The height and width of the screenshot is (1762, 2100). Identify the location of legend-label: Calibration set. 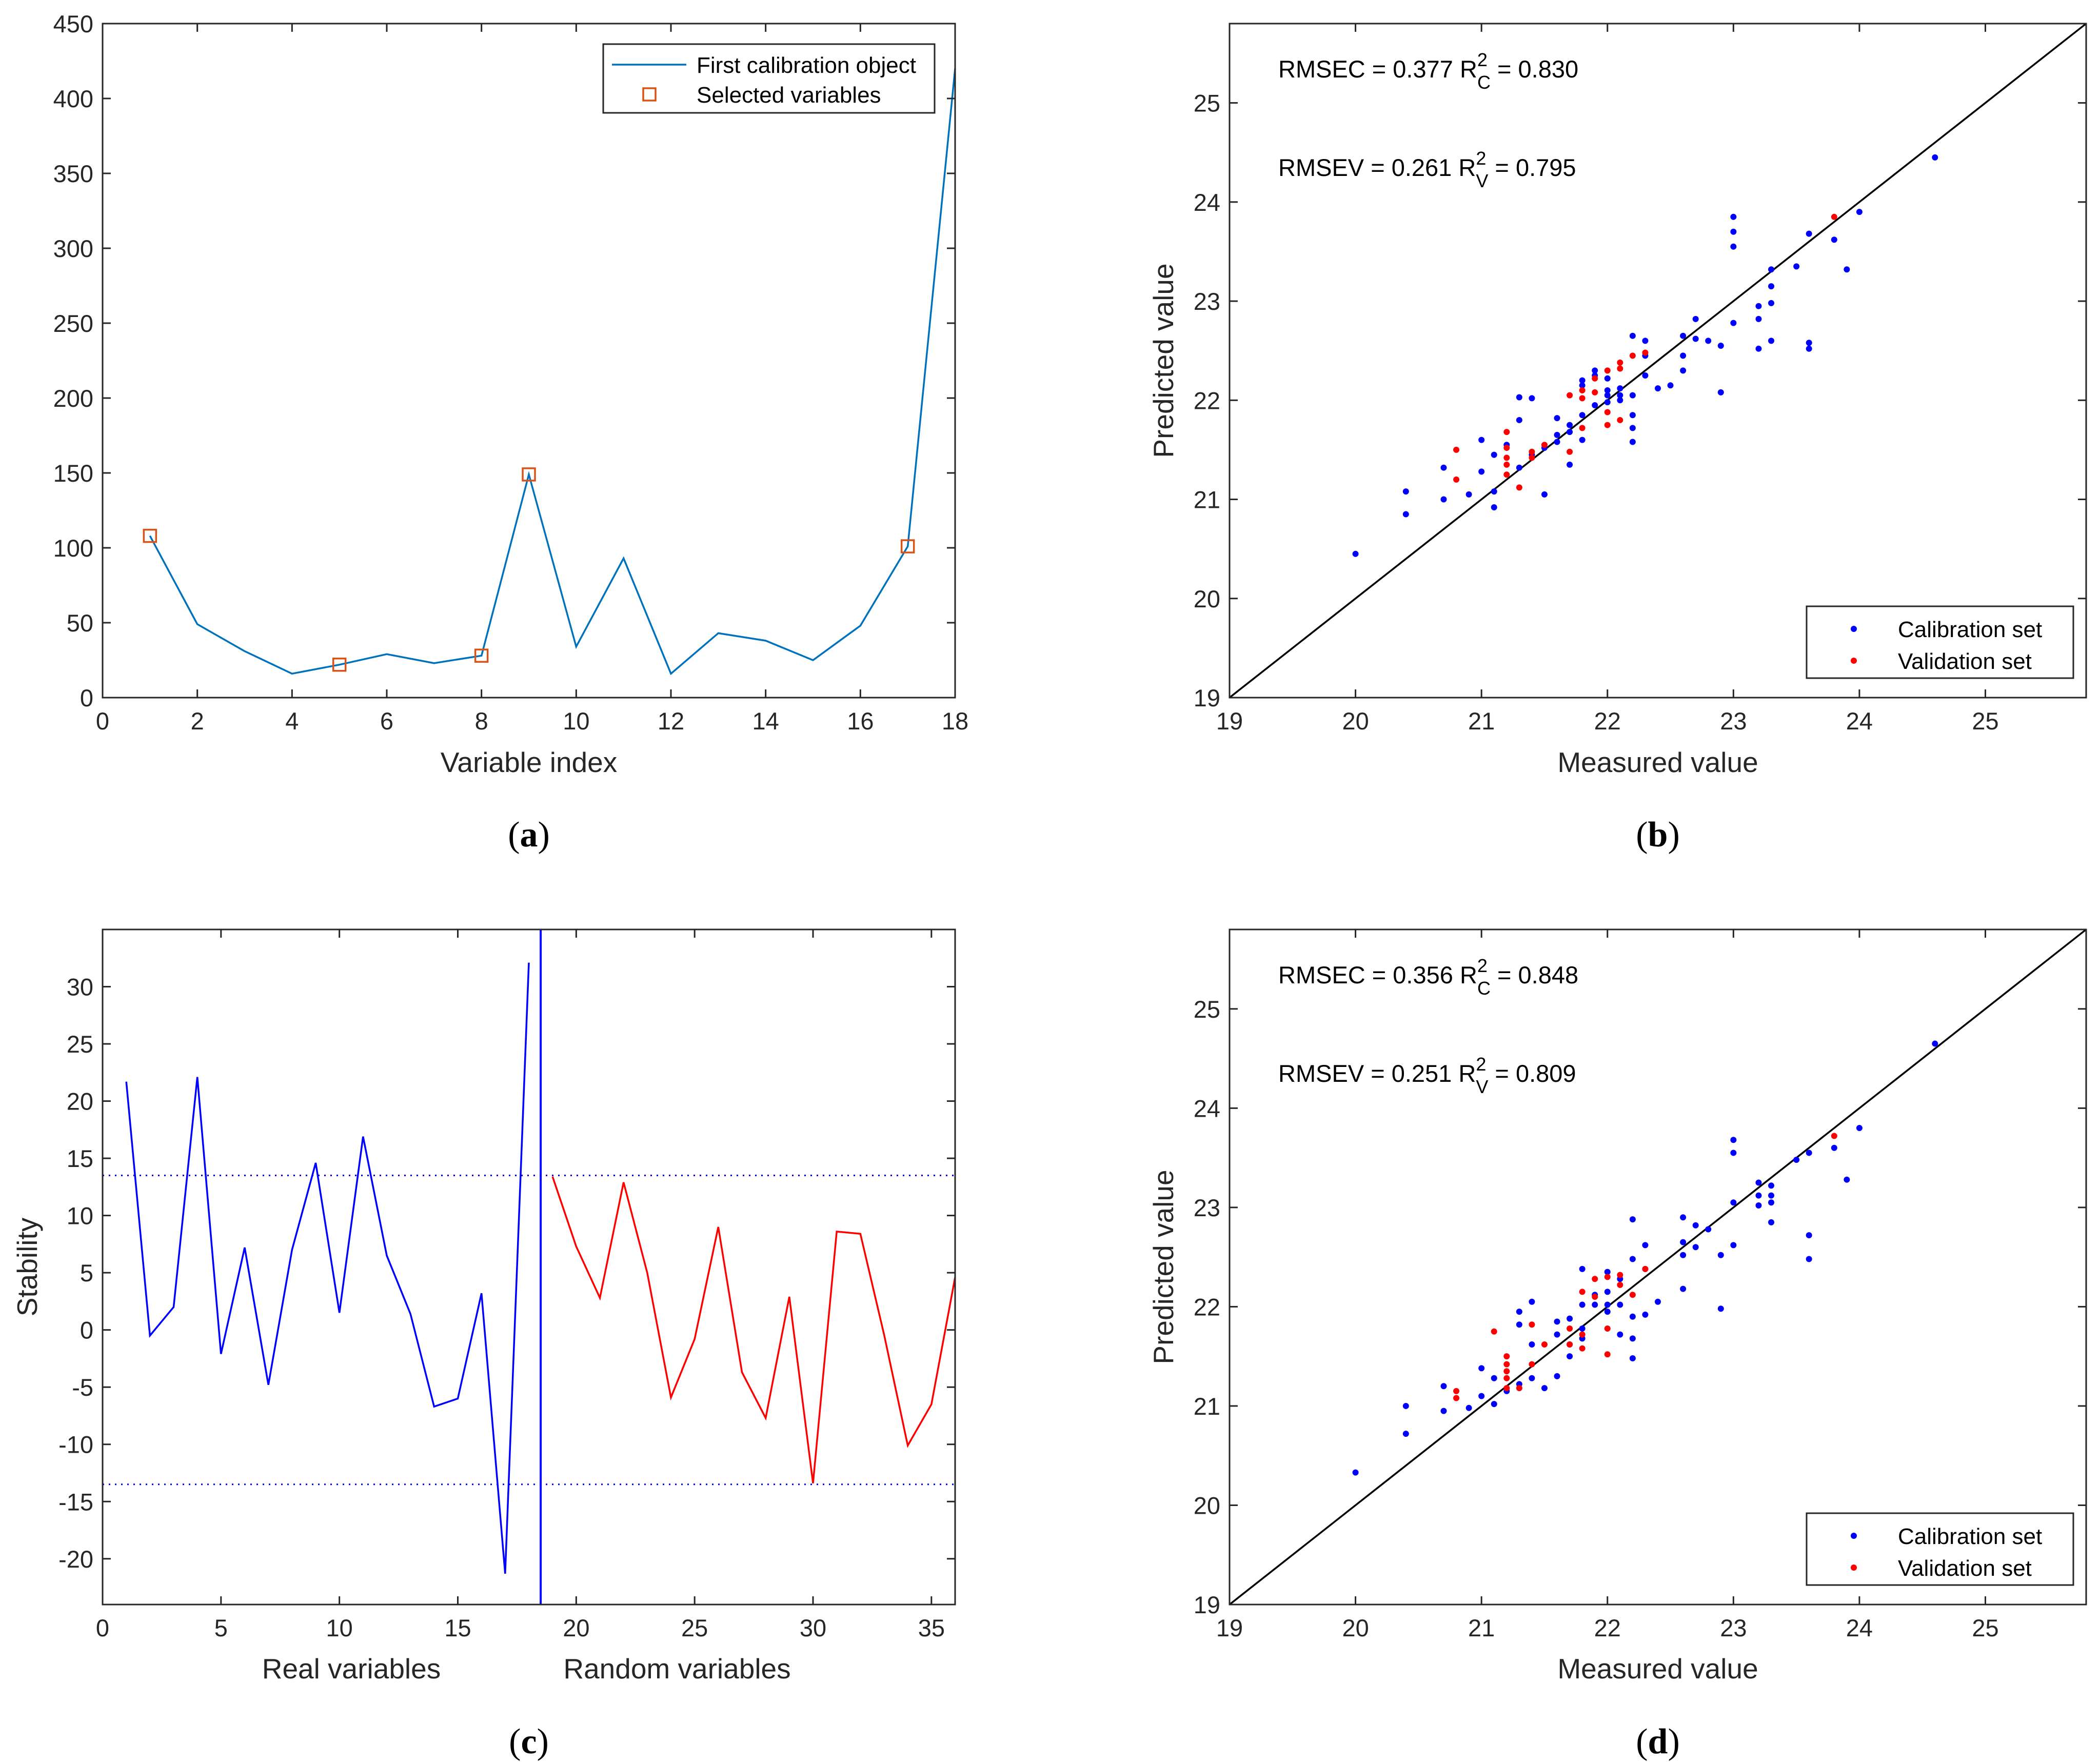
(1970, 629).